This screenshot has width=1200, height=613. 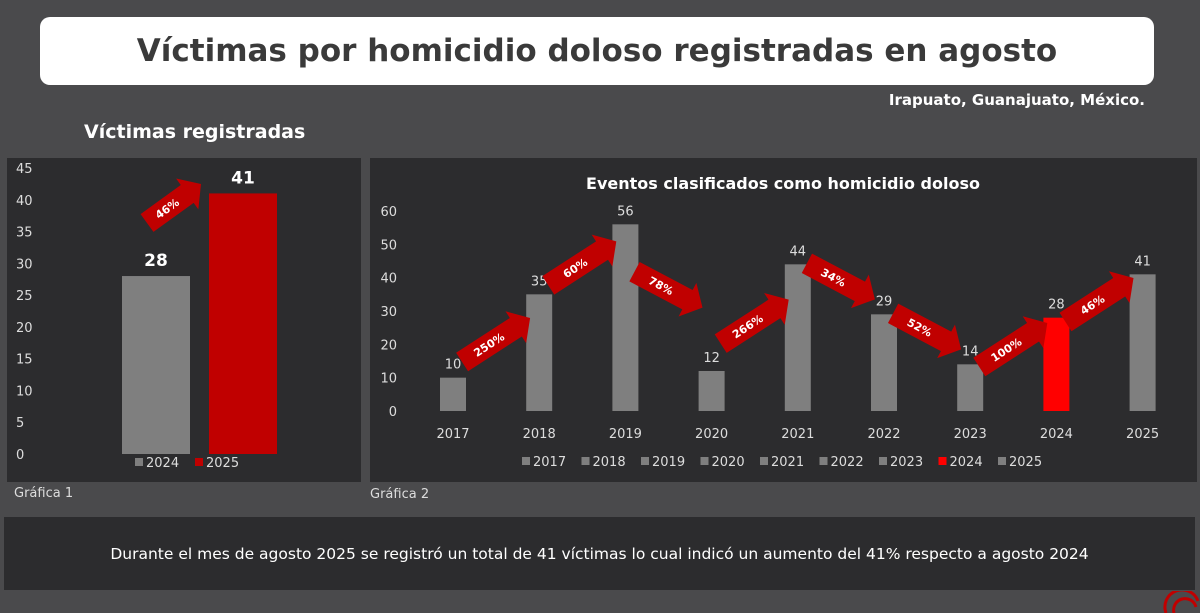 I want to click on chart1-data-label: 28, so click(x=156, y=261).